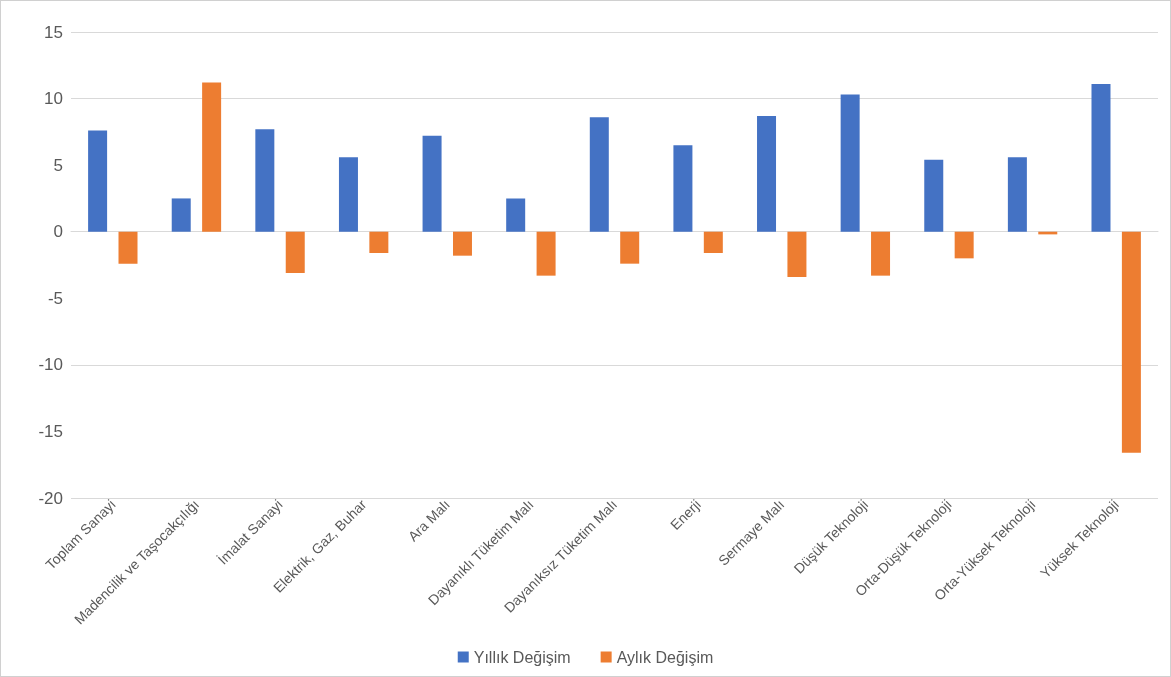 This screenshot has width=1171, height=677. I want to click on y-tick-label: 10, so click(53, 99).